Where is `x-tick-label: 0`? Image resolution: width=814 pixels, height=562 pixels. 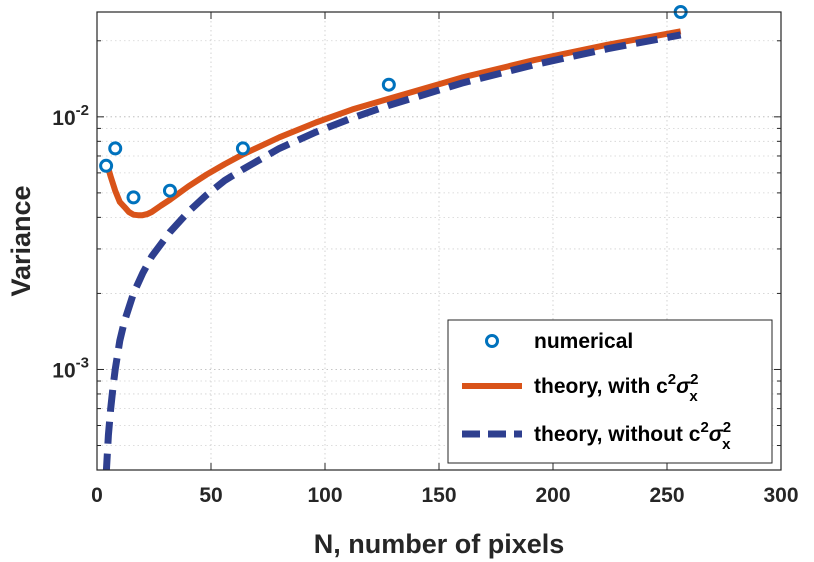
x-tick-label: 0 is located at coordinates (97, 495).